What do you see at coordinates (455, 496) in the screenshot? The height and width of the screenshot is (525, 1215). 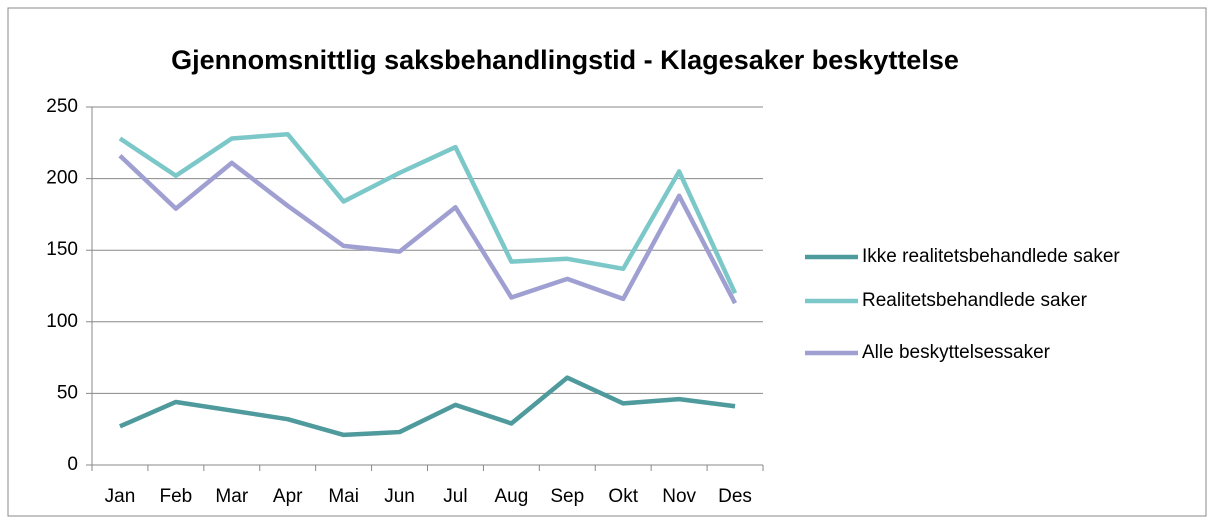 I see `x-tick-label: Jul` at bounding box center [455, 496].